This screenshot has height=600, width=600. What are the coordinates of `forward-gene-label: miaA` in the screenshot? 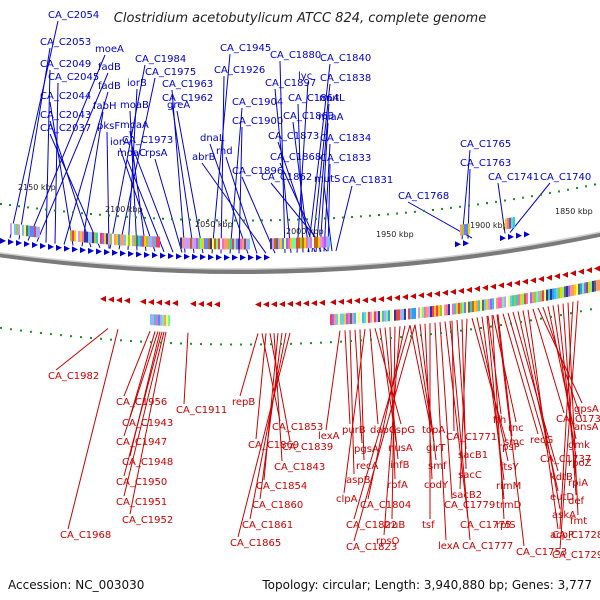 It's located at (331, 117).